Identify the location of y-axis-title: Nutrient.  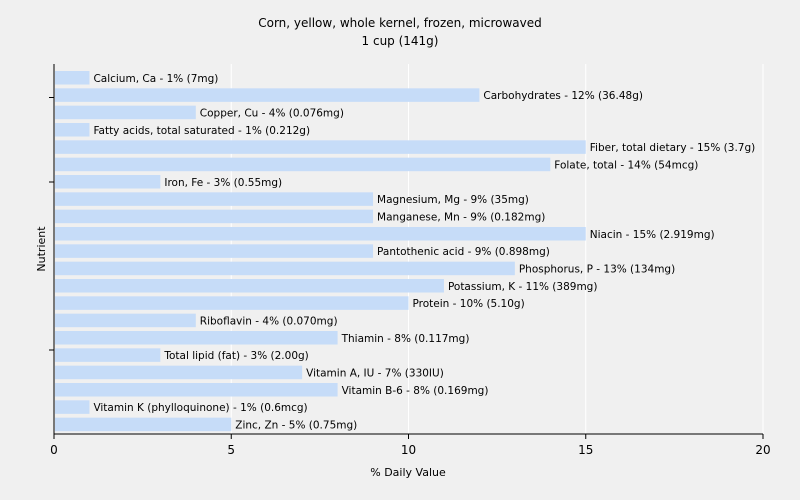
(41, 249).